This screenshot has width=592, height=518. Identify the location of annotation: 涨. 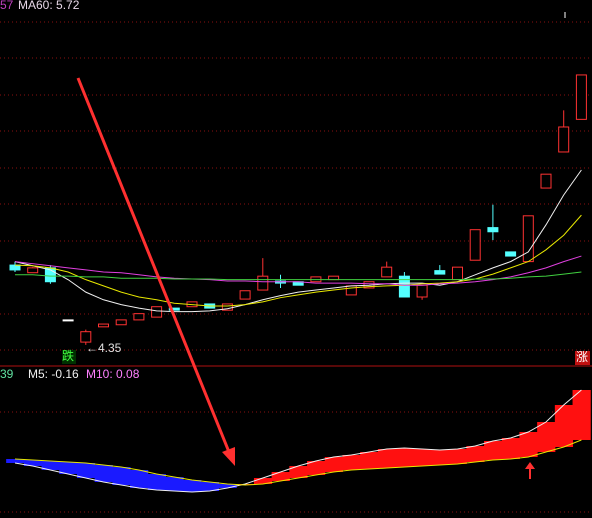
(582, 356).